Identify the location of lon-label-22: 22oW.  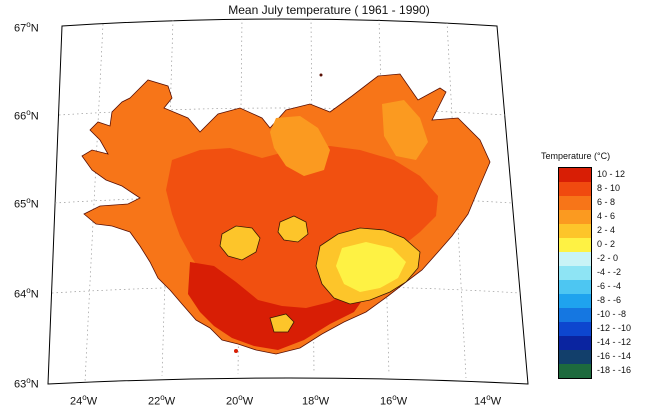
(162, 400).